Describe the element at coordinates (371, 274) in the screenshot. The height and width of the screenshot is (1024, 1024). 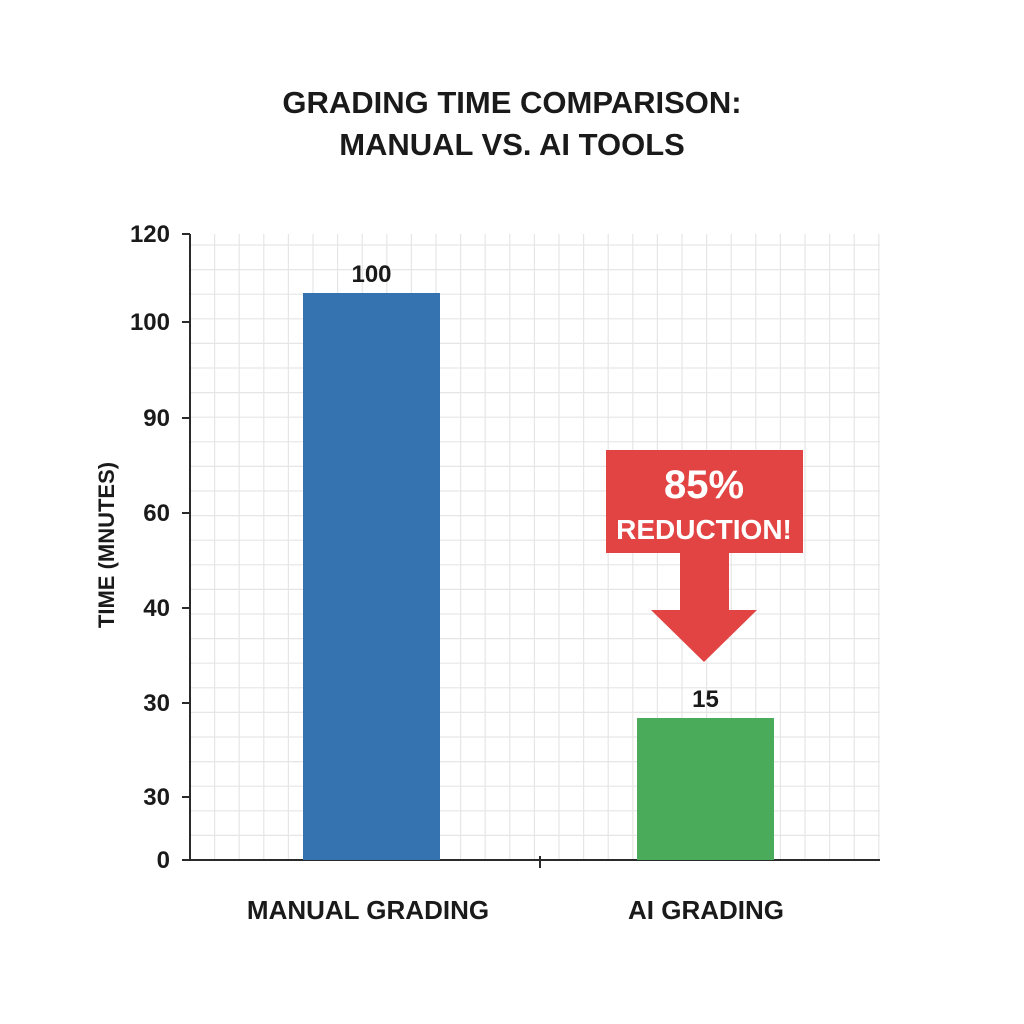
I see `bar-value-label: 100` at that location.